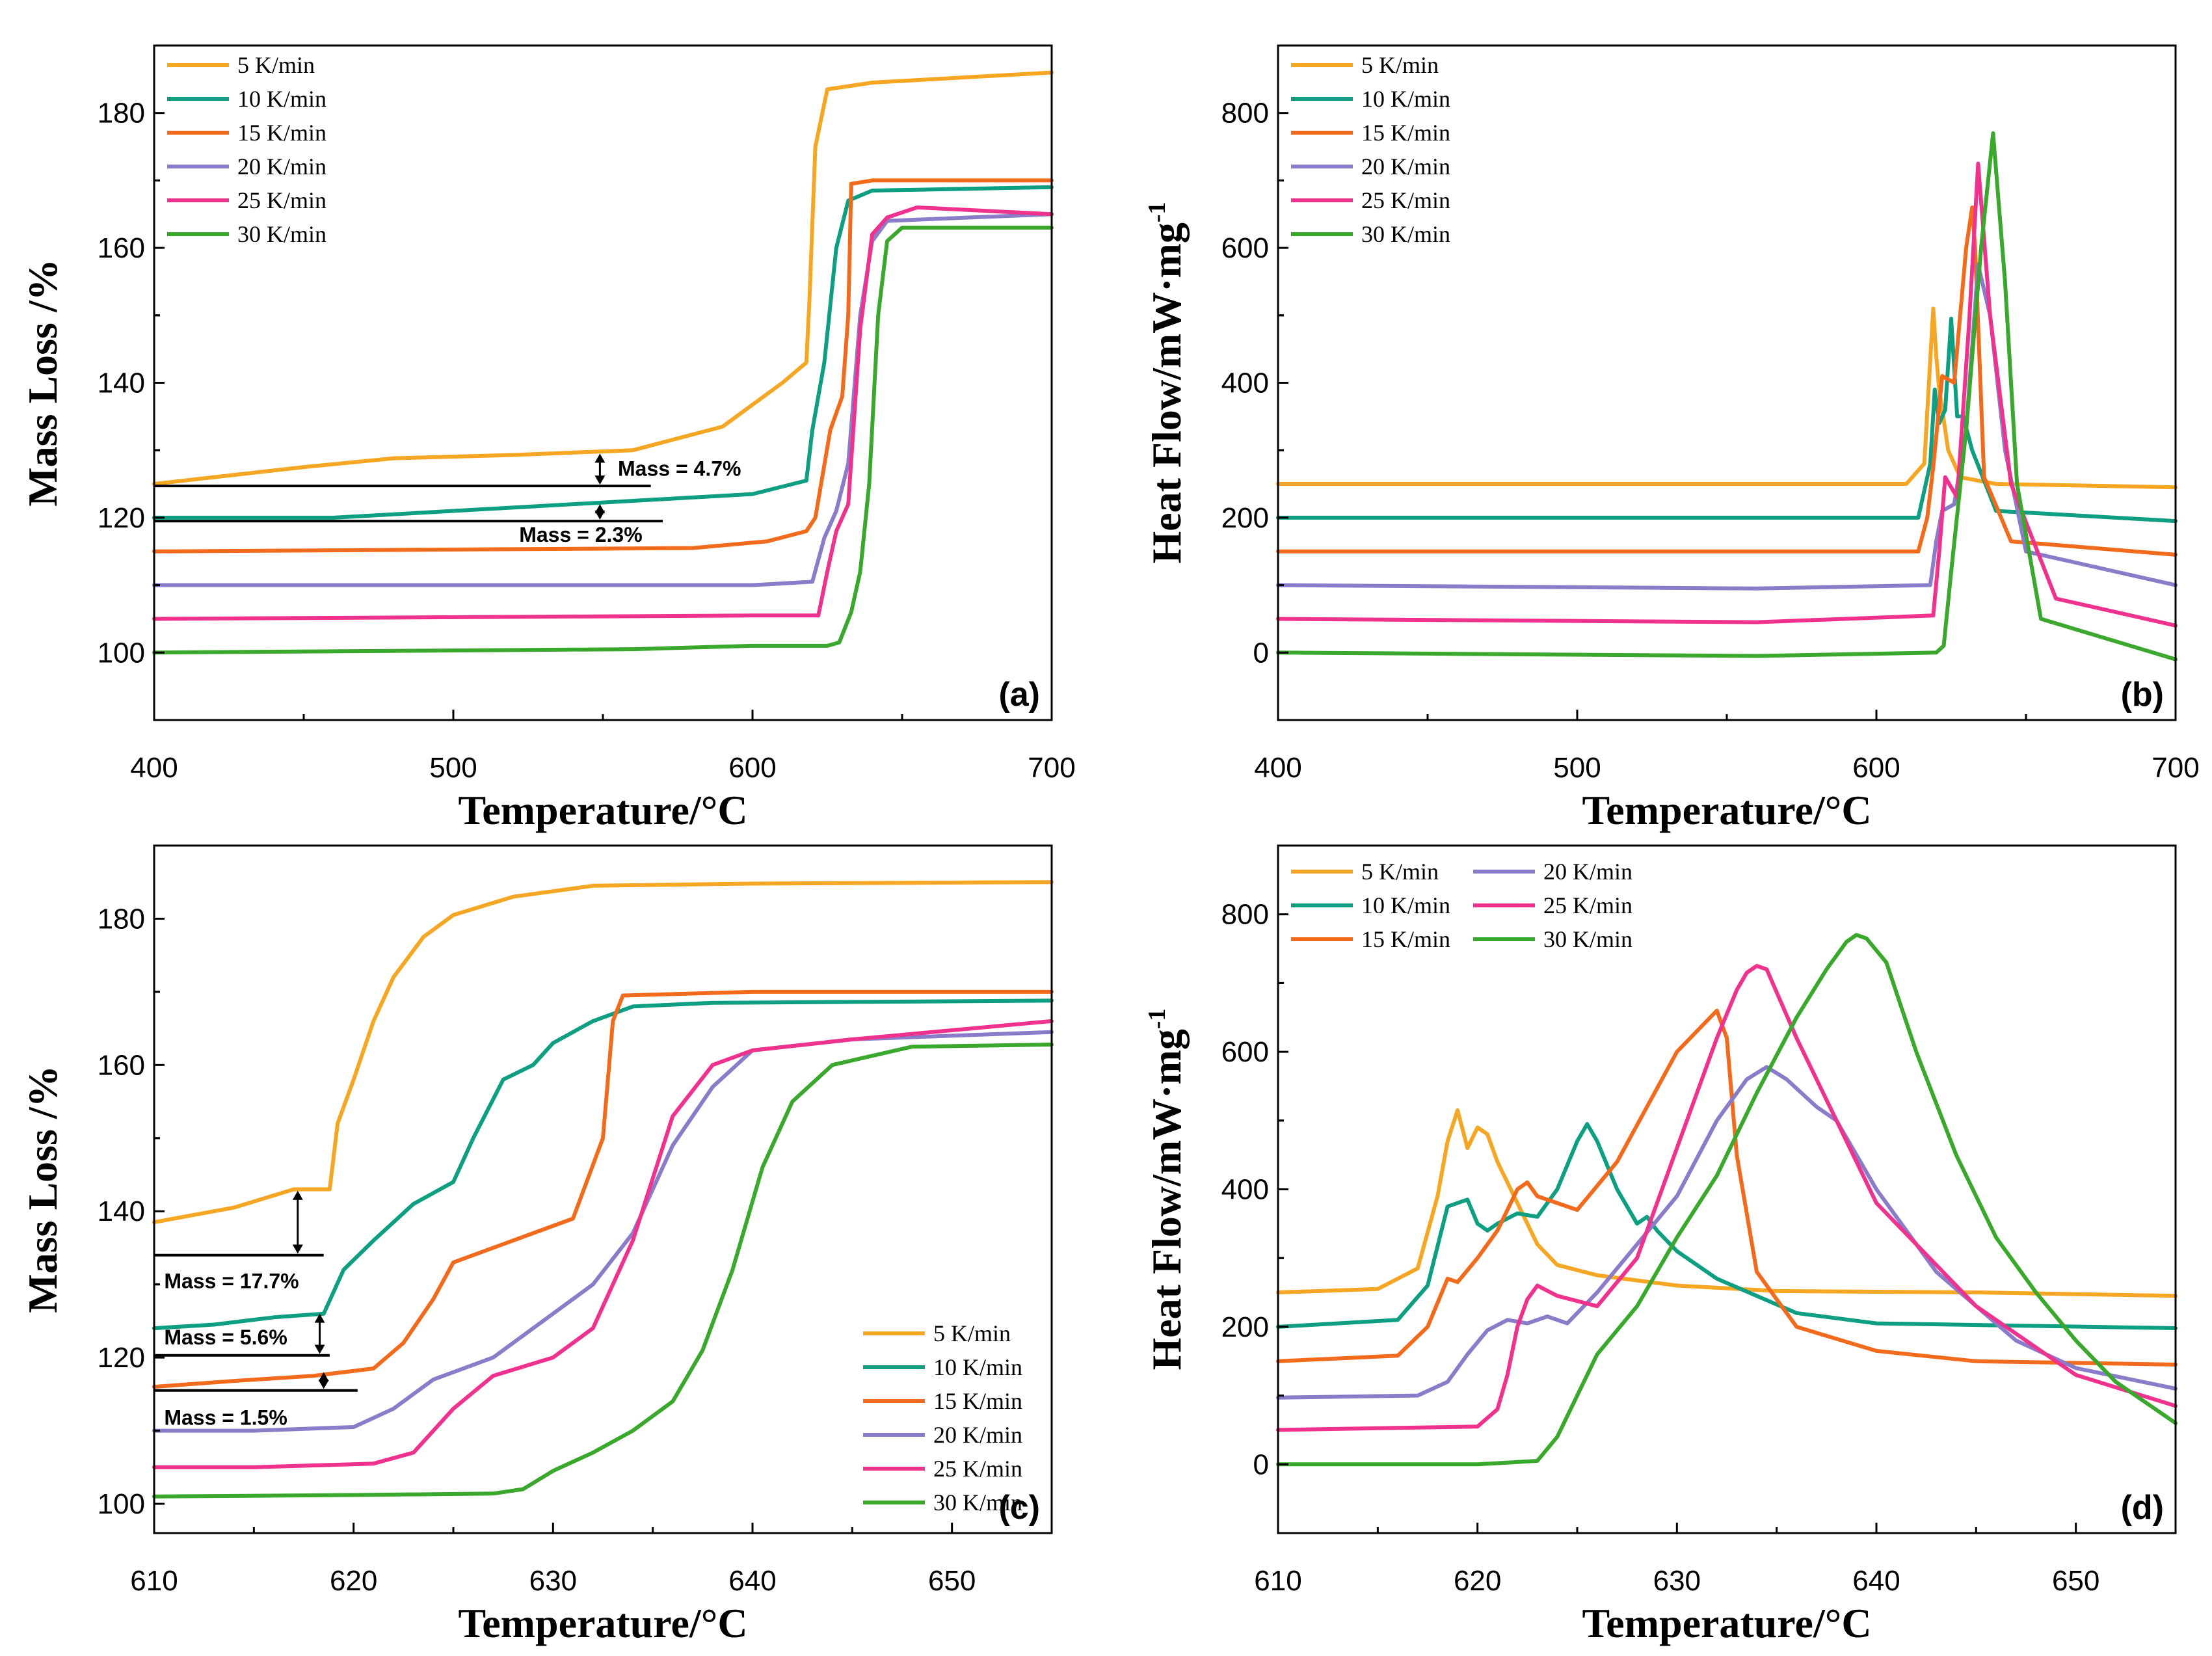  What do you see at coordinates (1245, 383) in the screenshot?
I see `y-tick-label: 400` at bounding box center [1245, 383].